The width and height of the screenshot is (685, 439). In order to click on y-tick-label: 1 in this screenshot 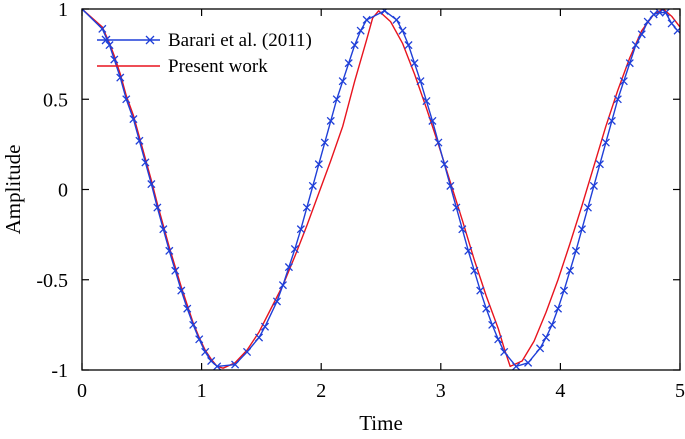, I will do `click(63, 10)`.